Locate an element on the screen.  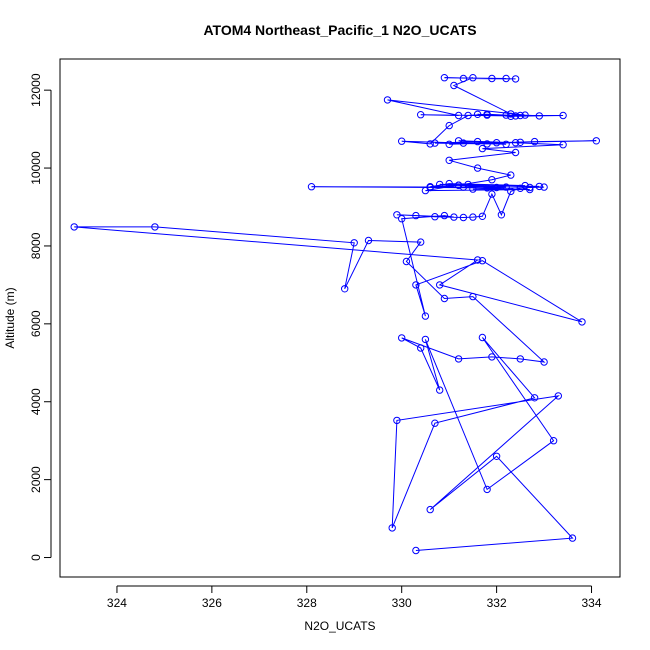
y-axis-label: Altitude (m) is located at coordinates (10, 317).